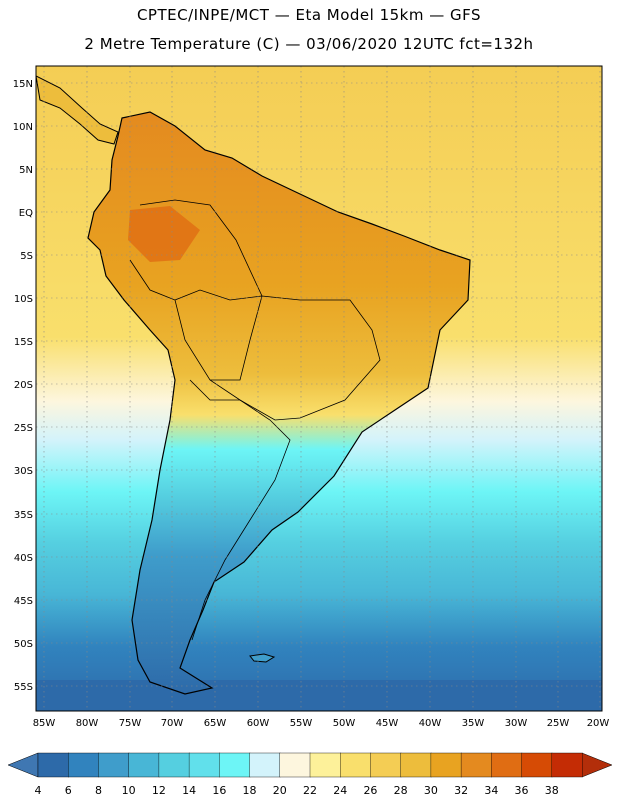 The image size is (618, 800). I want to click on colorbar-label: 28, so click(401, 790).